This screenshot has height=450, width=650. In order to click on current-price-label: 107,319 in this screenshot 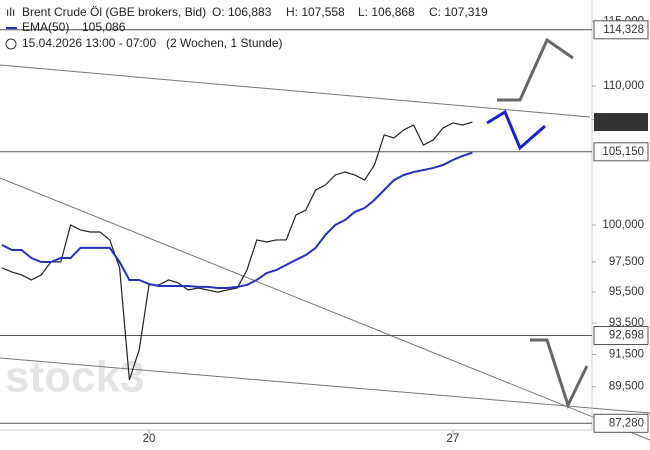, I will do `click(623, 122)`.